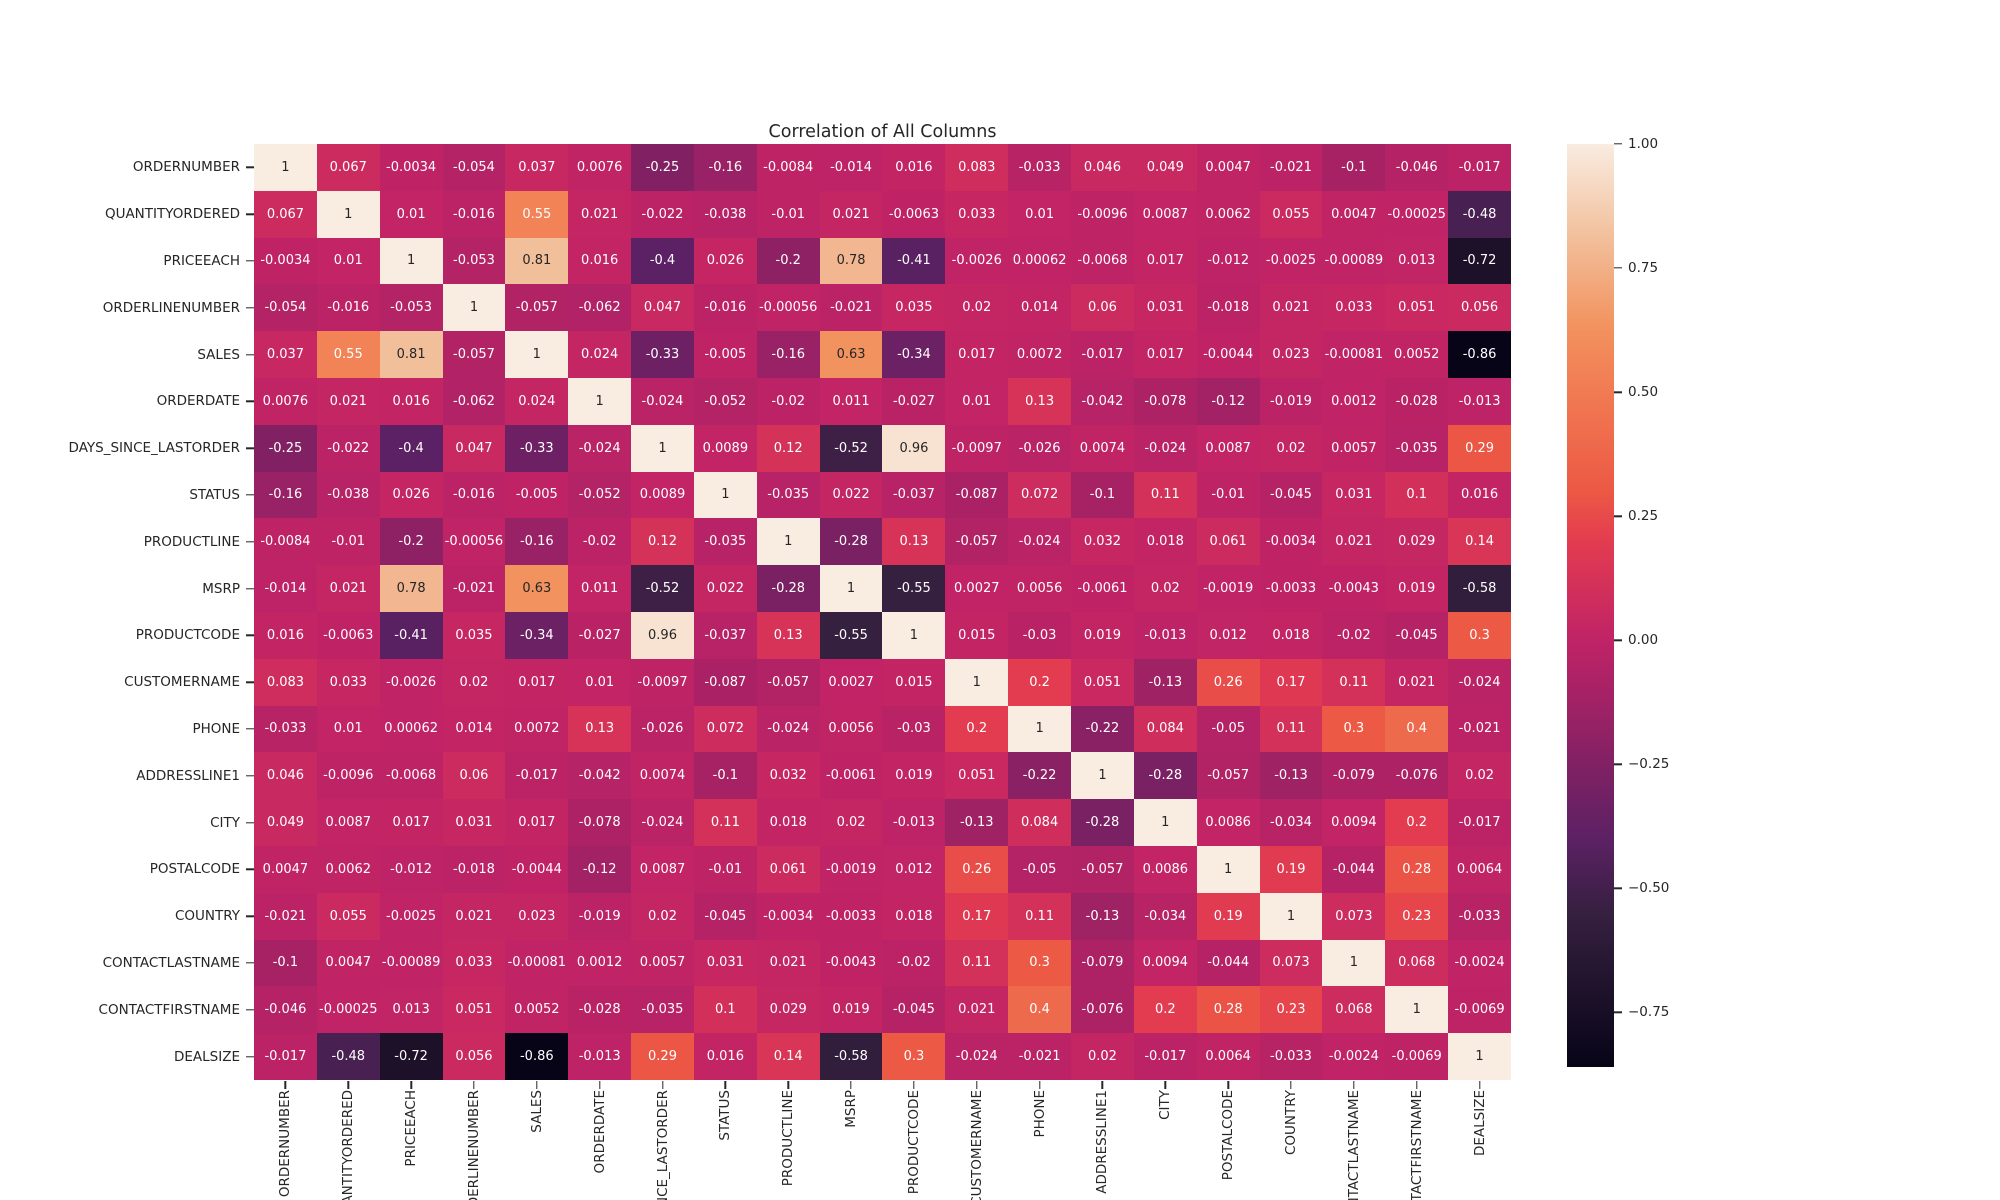  Describe the element at coordinates (172, 214) in the screenshot. I see `y-tick-label: QUANTITYORDERED` at that location.